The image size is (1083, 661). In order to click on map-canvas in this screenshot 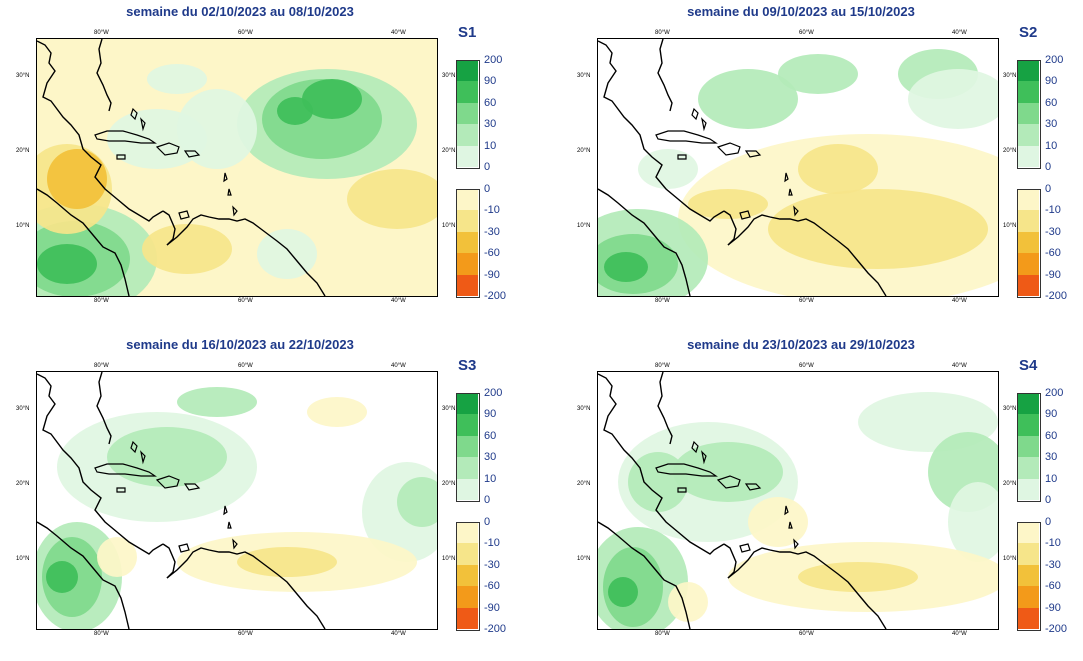, I will do `click(237, 500)`.